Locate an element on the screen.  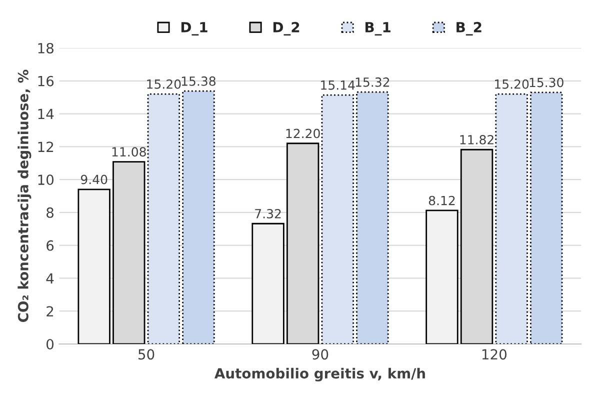
data-label: 9.40 is located at coordinates (94, 179).